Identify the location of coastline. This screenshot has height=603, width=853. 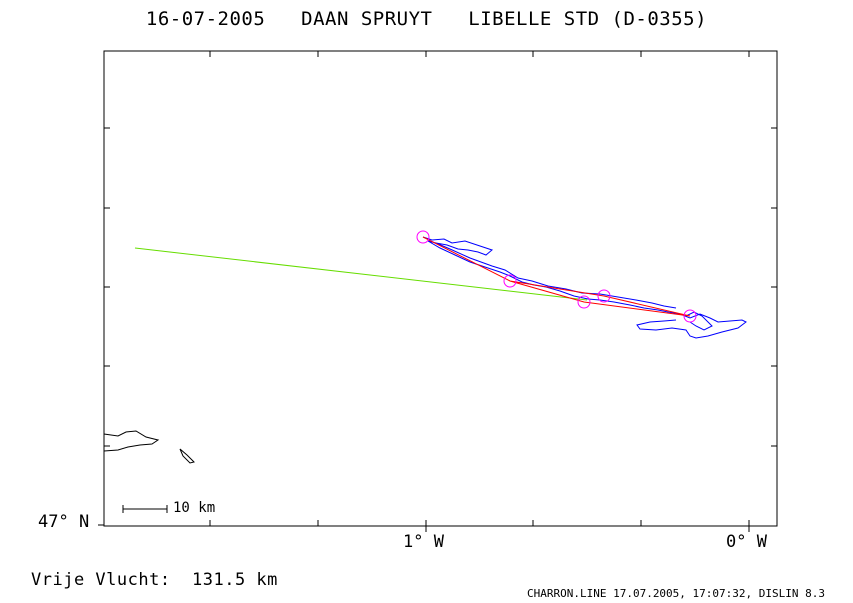
(131, 441).